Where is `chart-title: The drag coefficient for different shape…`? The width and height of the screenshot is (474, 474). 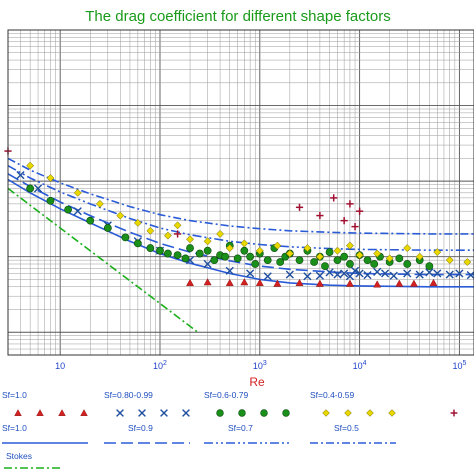 chart-title: The drag coefficient for different shape… is located at coordinates (237, 16).